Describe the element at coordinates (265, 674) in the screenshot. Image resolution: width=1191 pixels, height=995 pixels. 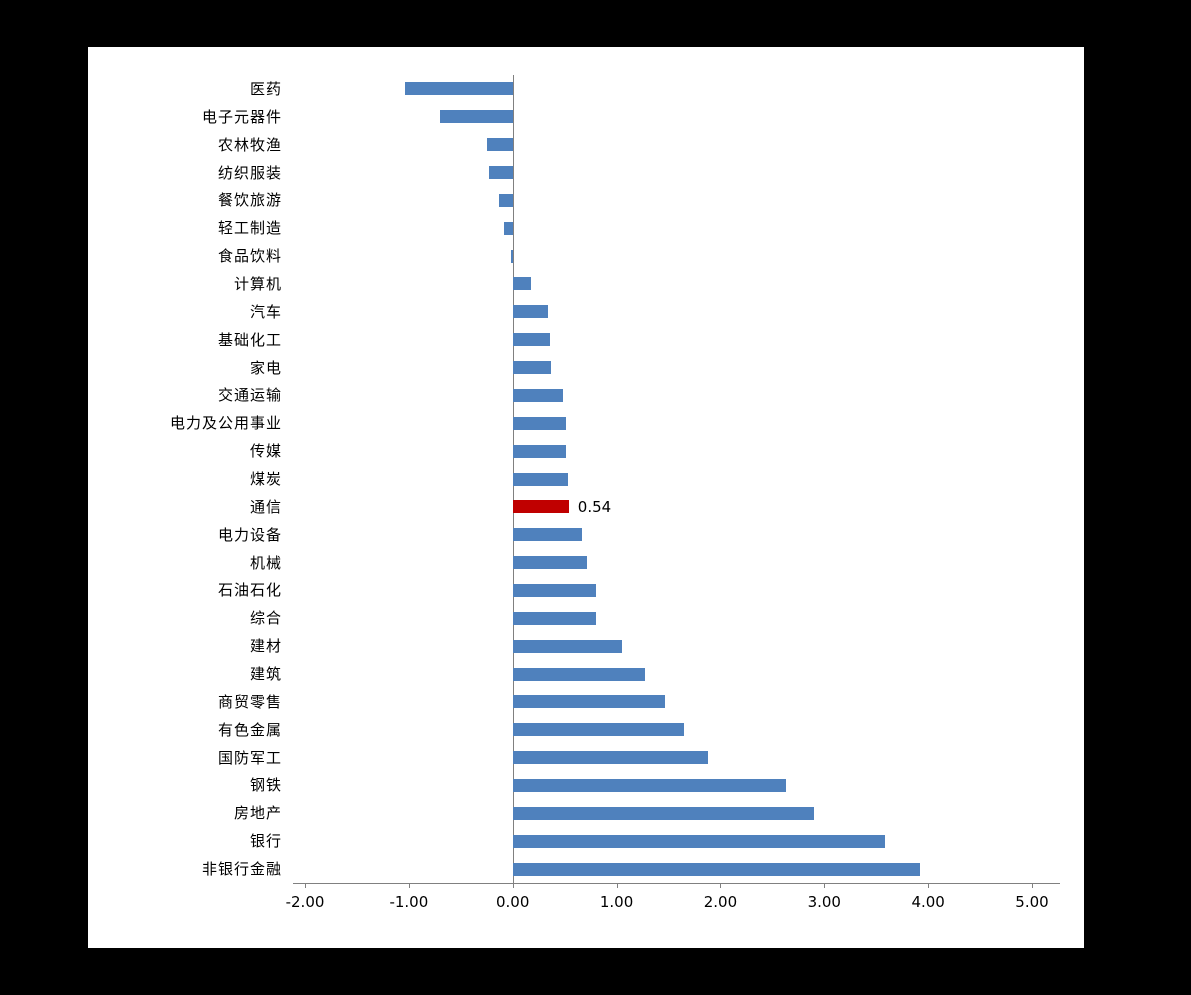
I see `category-label: 建筑` at that location.